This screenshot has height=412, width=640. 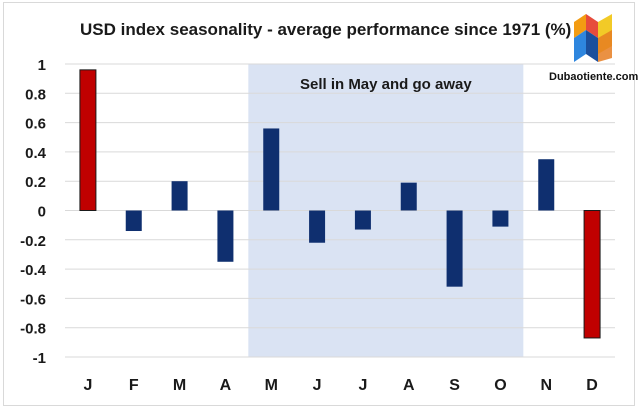 I want to click on y-tick-label: 0.2, so click(x=35, y=182).